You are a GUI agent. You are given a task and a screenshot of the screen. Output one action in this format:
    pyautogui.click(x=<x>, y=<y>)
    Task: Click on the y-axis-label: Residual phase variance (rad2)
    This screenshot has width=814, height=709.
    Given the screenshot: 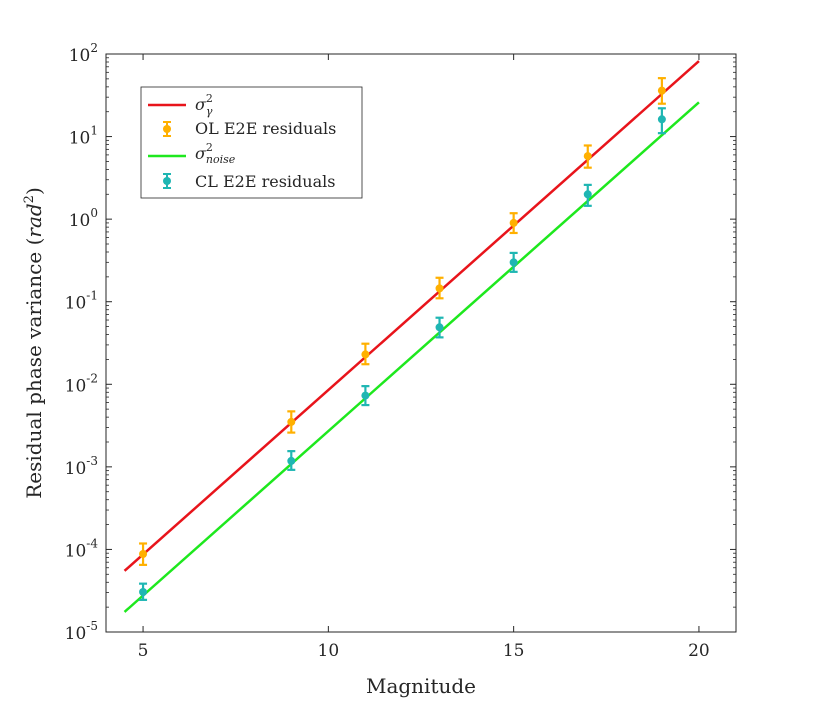 What is the action you would take?
    pyautogui.click(x=34, y=343)
    